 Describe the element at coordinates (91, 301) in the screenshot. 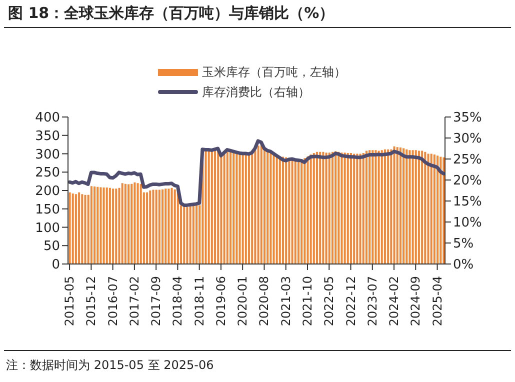

I see `x-tick-label: 2015-12` at that location.